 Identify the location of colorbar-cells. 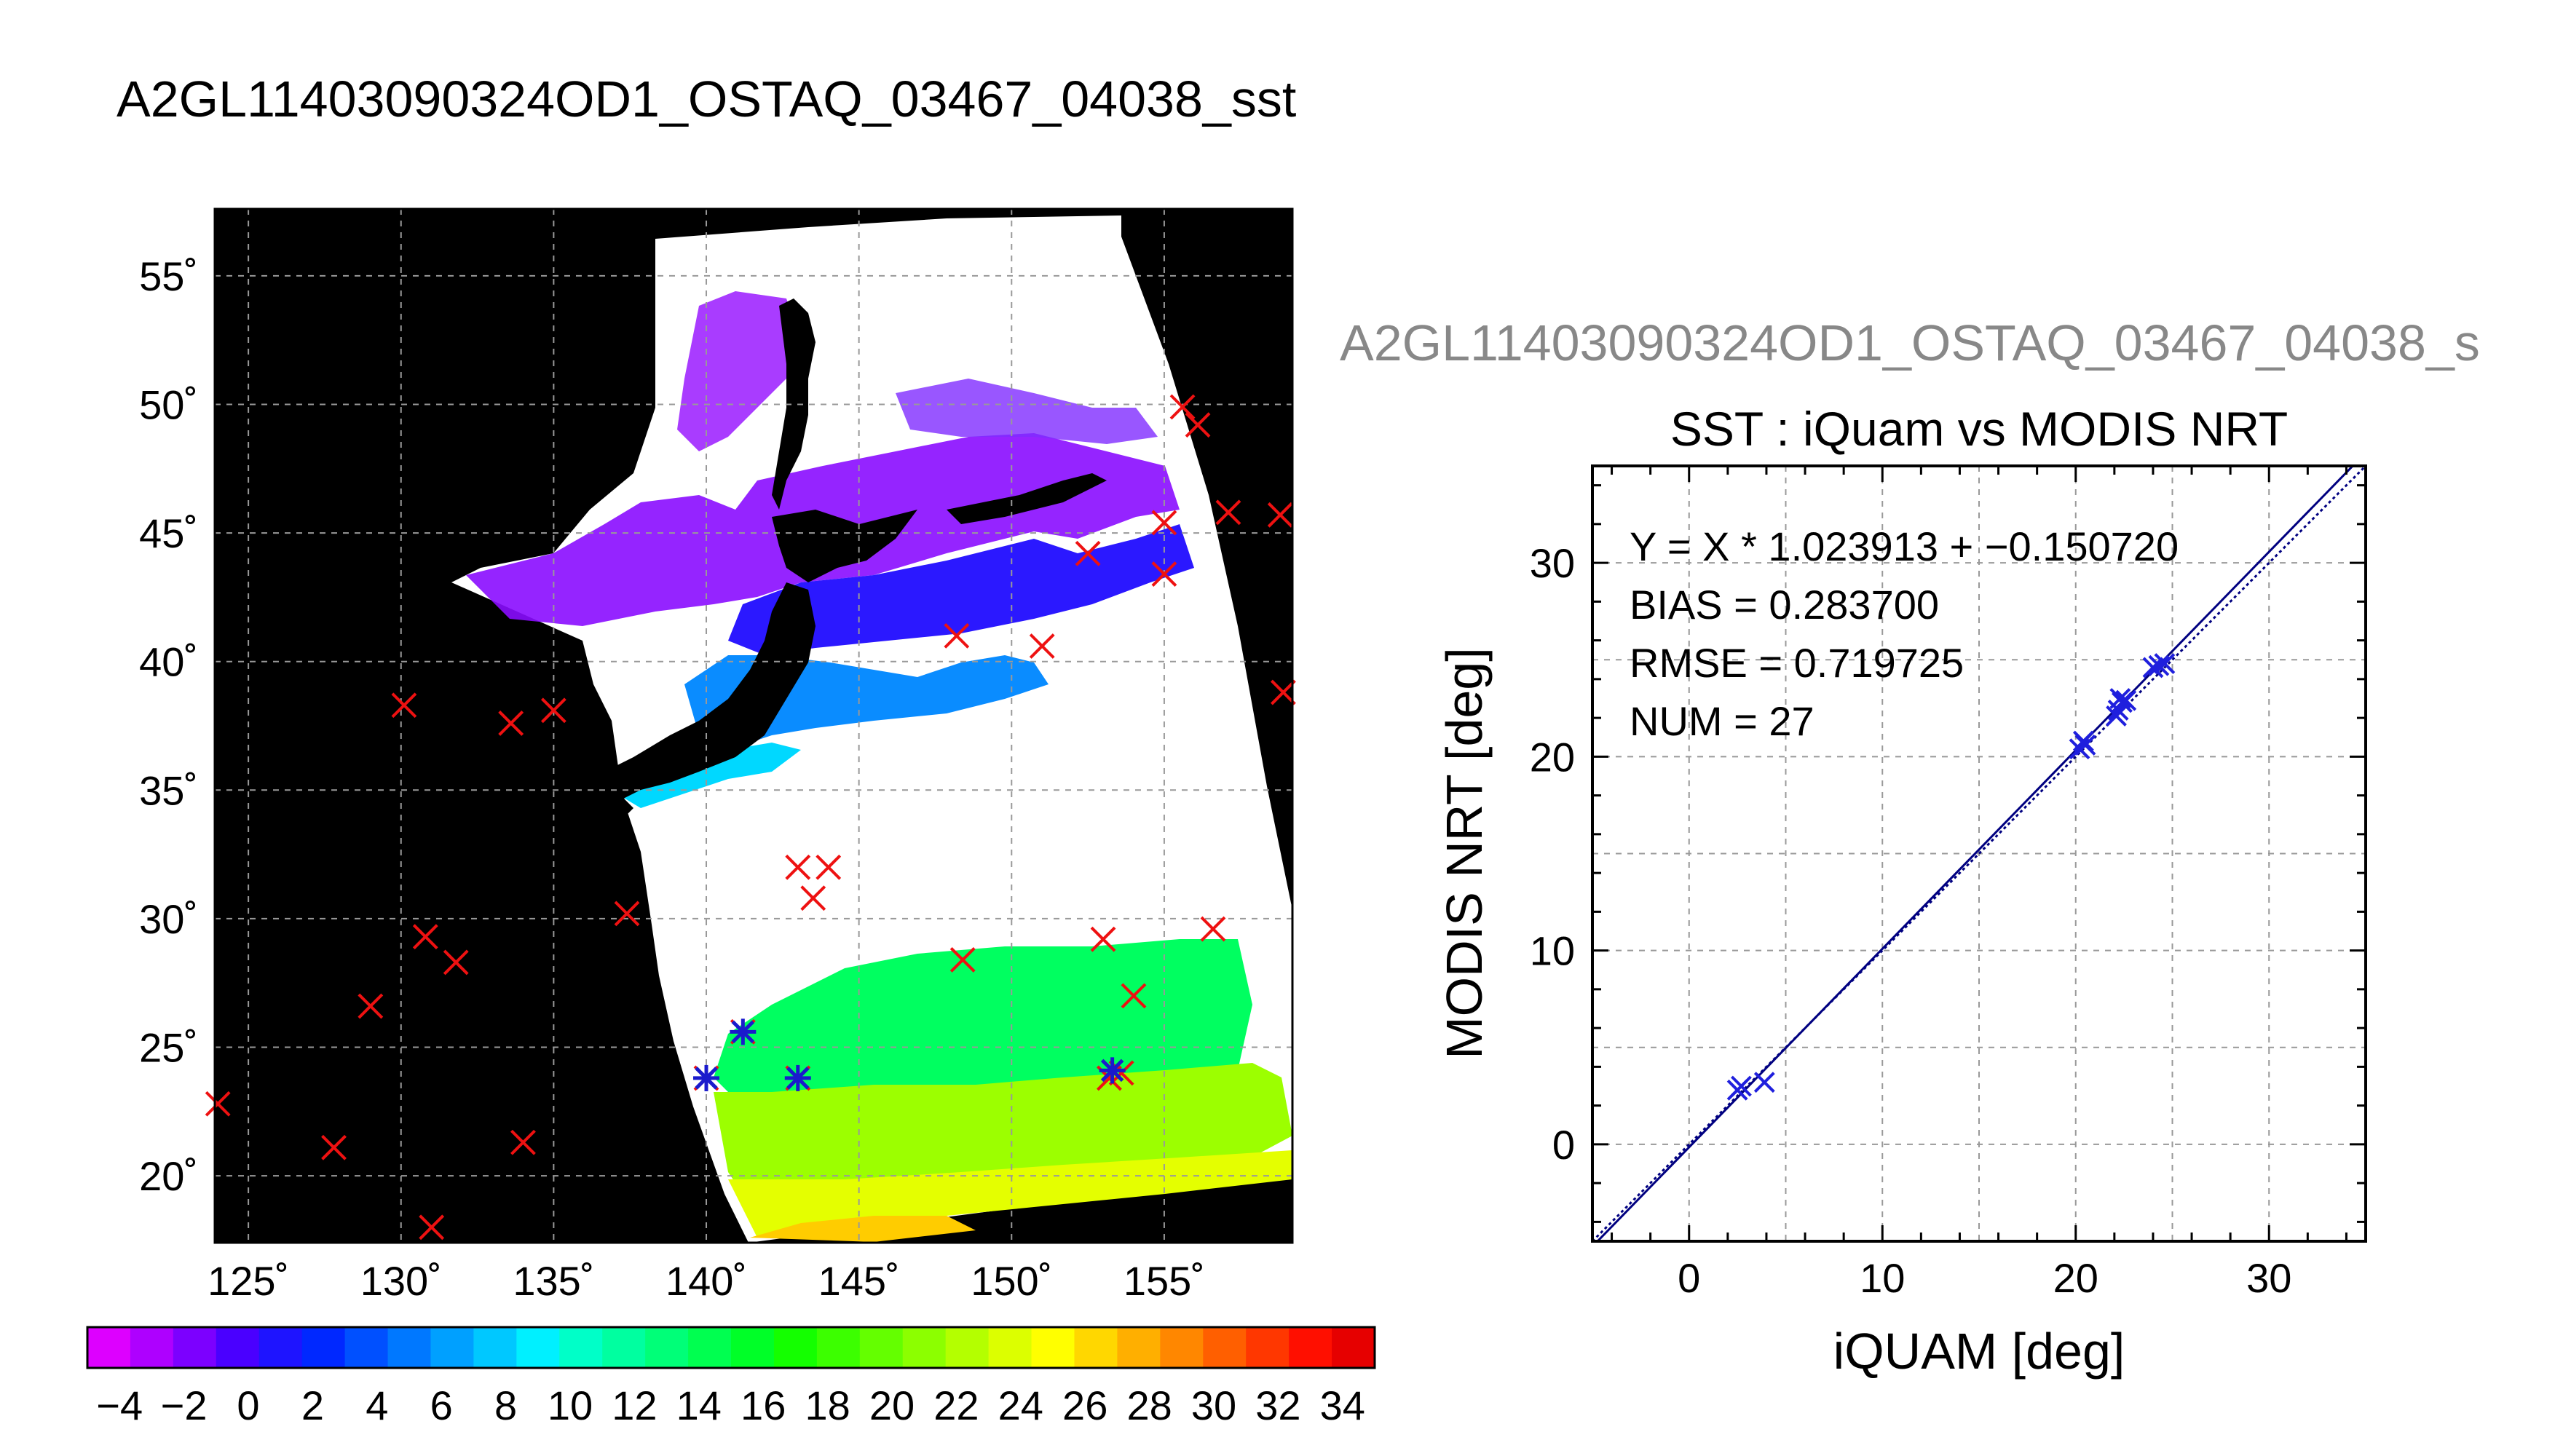
(731, 1347).